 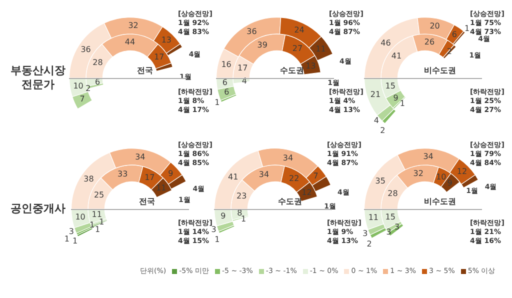 I want to click on data-label: 26, so click(x=429, y=42).